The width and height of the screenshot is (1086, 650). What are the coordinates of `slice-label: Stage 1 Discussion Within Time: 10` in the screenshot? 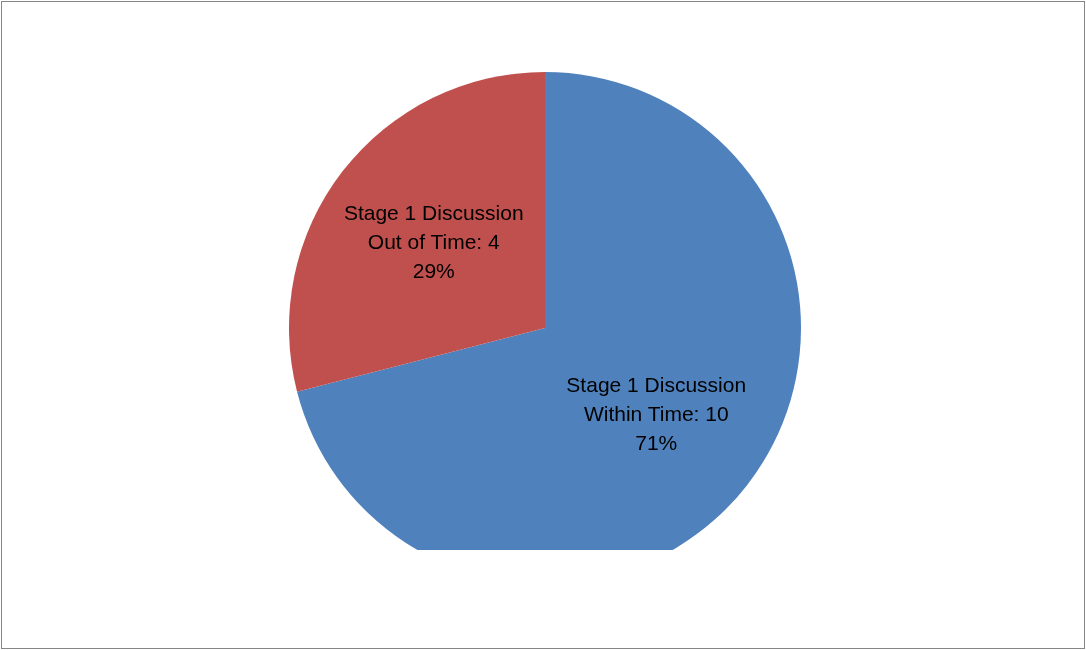 It's located at (656, 399).